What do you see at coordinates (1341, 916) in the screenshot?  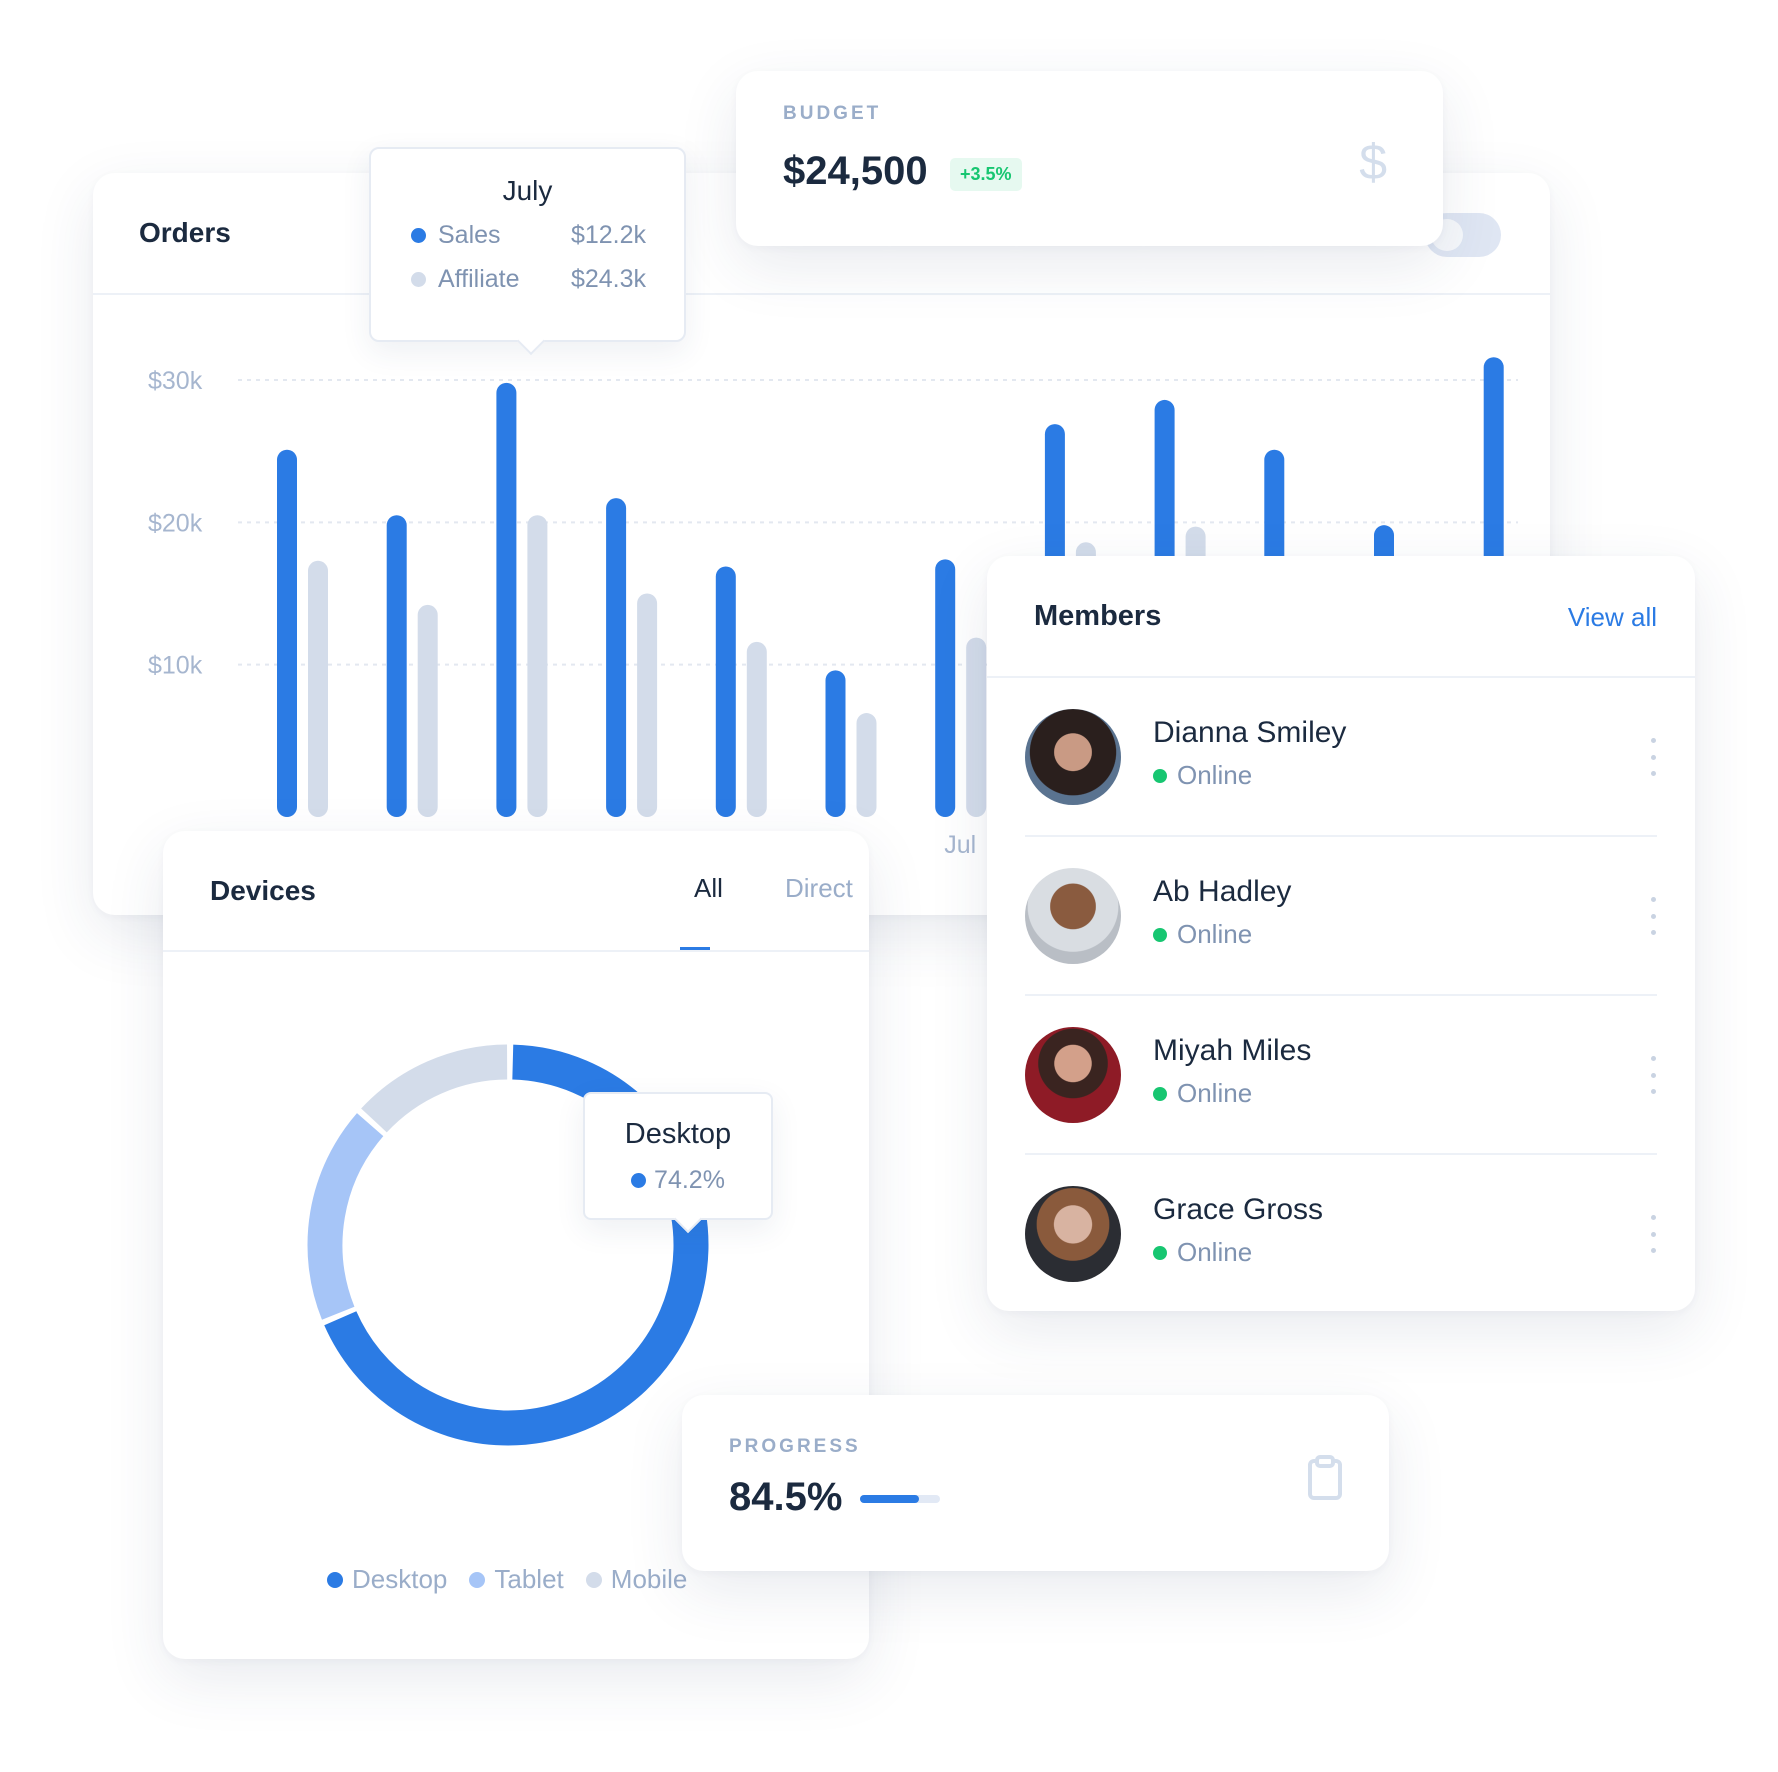 I see `member-row: Ab Hadley Online` at bounding box center [1341, 916].